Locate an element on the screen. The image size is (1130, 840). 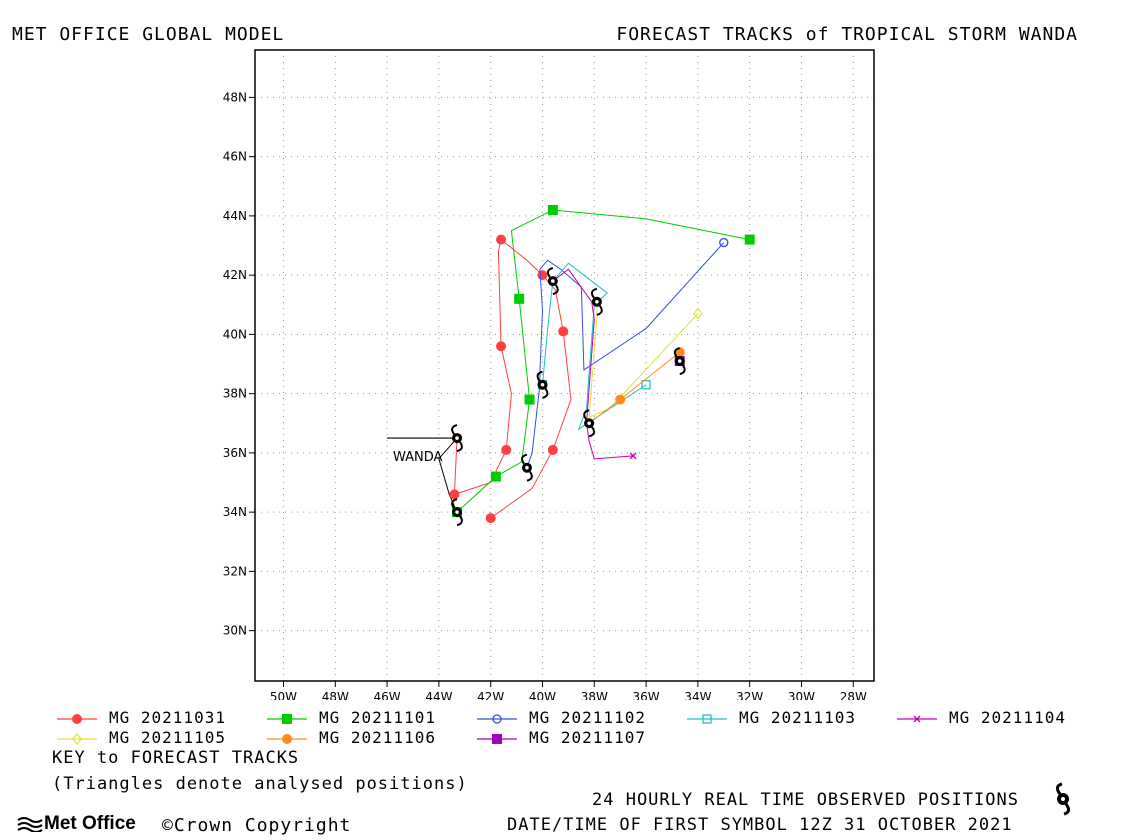
legend-label: MG 20211031 is located at coordinates (167, 717).